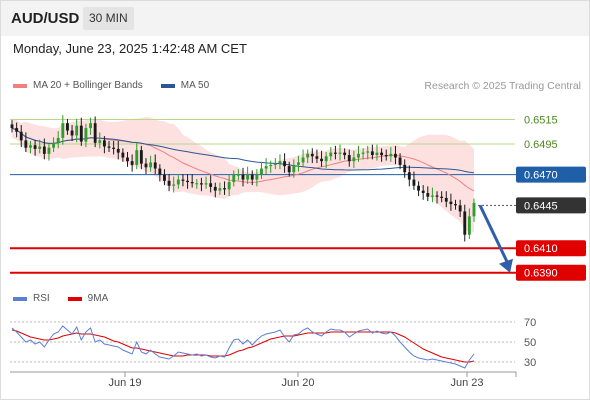 The width and height of the screenshot is (590, 400). What do you see at coordinates (551, 198) in the screenshot?
I see `level-labels: 0.6515 0.6495 0.6470 0.6445 0.6410 0.6390` at bounding box center [551, 198].